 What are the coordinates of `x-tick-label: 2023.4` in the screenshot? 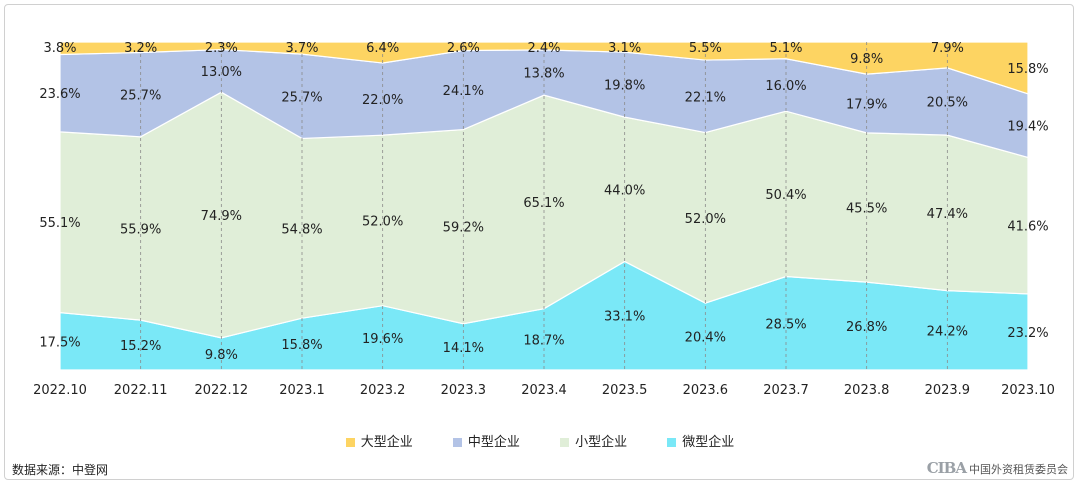 It's located at (544, 390).